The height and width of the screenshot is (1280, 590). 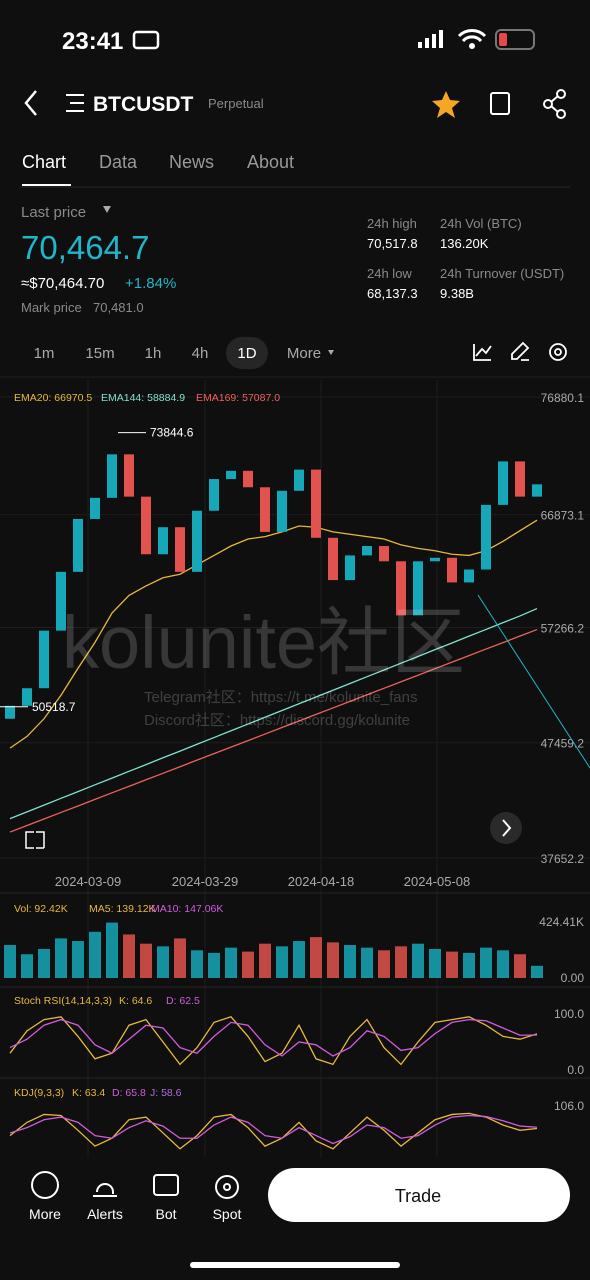 What do you see at coordinates (118, 307) in the screenshot?
I see `mark-price: 70,481.0` at bounding box center [118, 307].